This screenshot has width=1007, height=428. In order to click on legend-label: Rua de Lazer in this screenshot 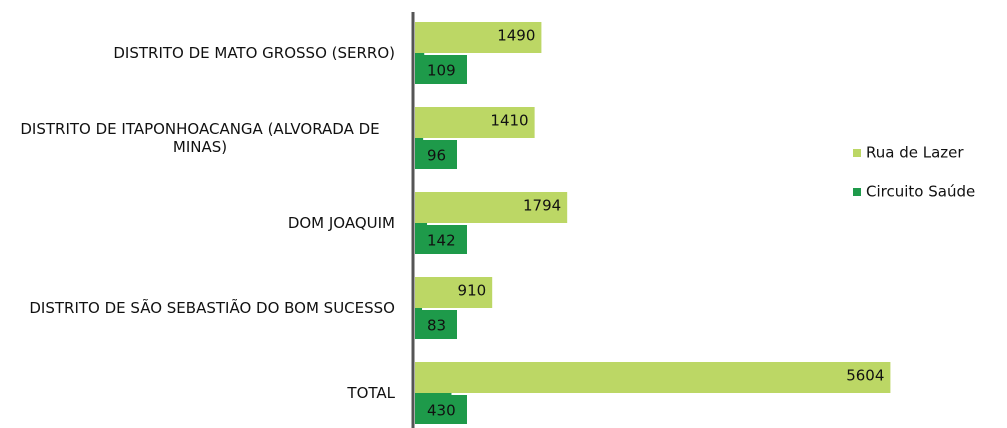, I will do `click(915, 153)`.